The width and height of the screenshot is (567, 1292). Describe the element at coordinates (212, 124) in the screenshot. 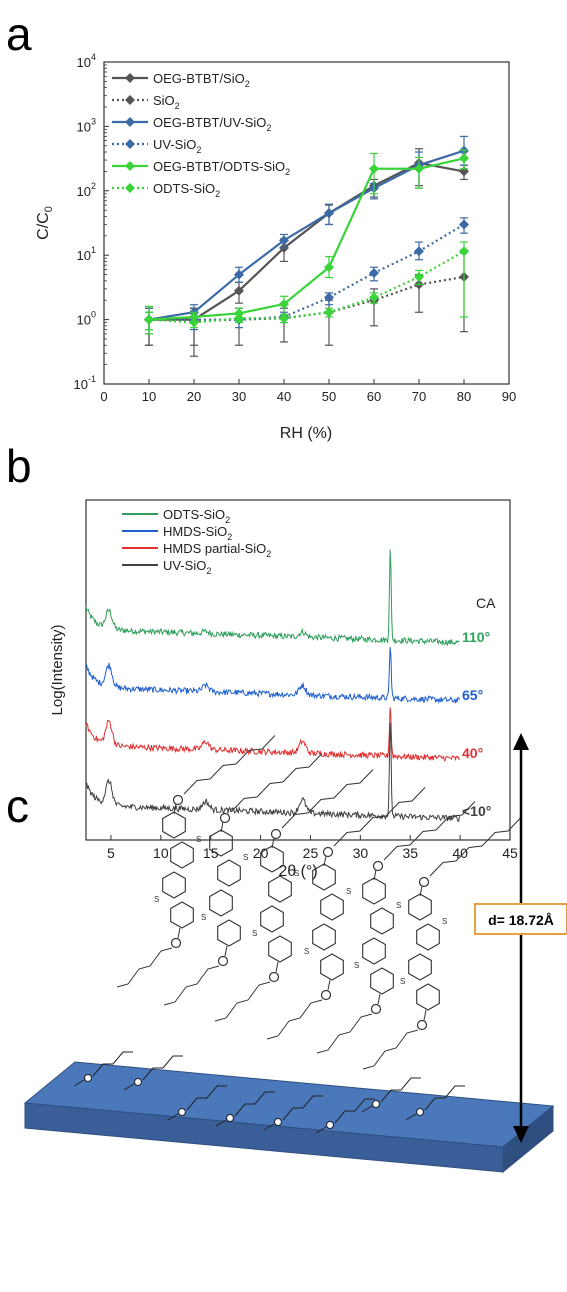

I see `legend-label: OEG-BTBT/UV-SiO2` at that location.